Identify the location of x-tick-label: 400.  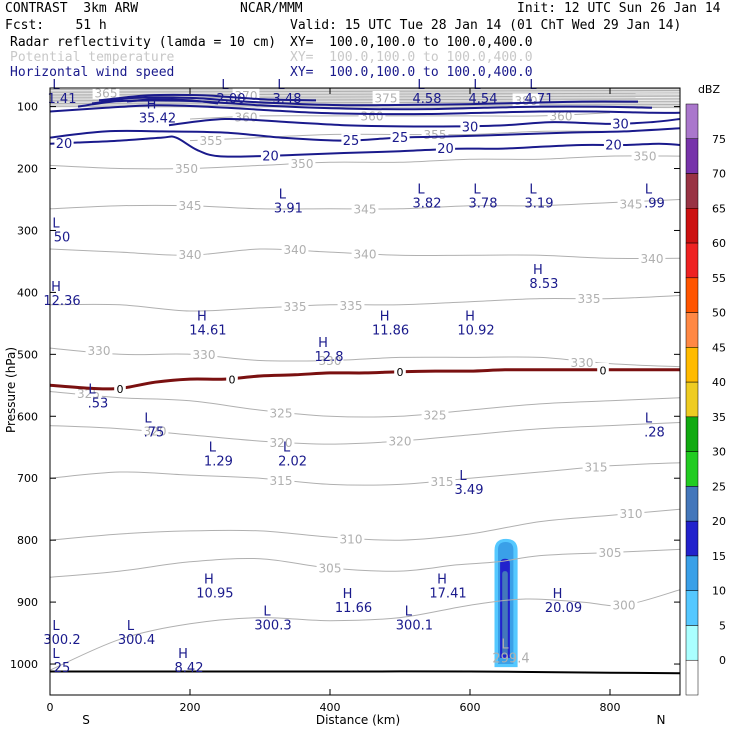
(330, 707).